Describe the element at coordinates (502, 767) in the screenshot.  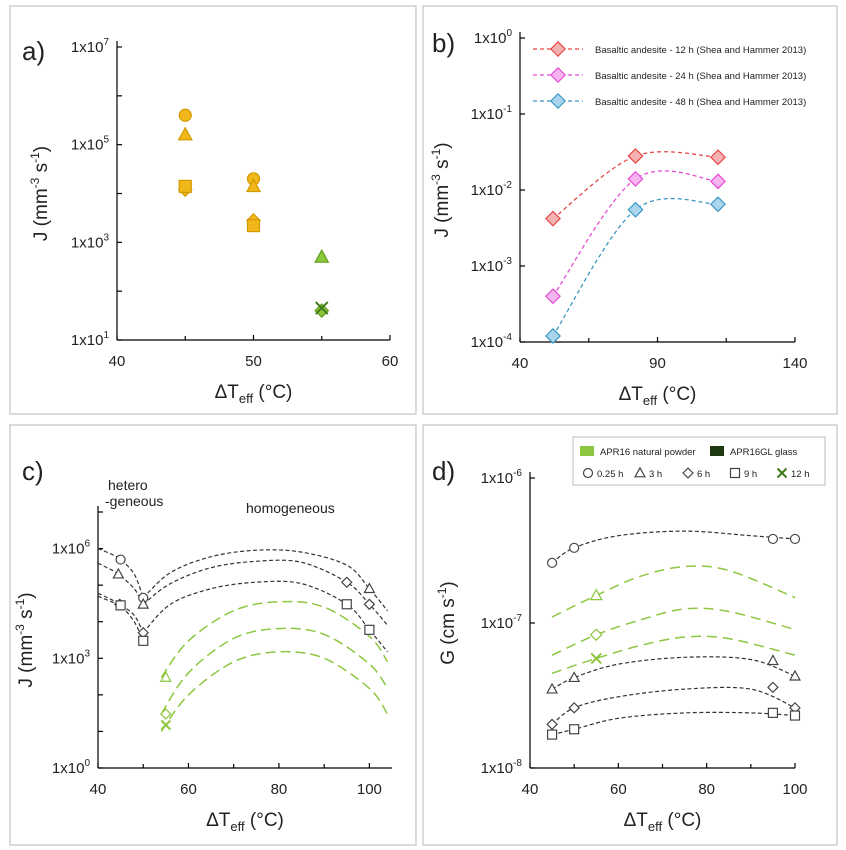
I see `y-tick-label: 1x10⁻⁸` at that location.